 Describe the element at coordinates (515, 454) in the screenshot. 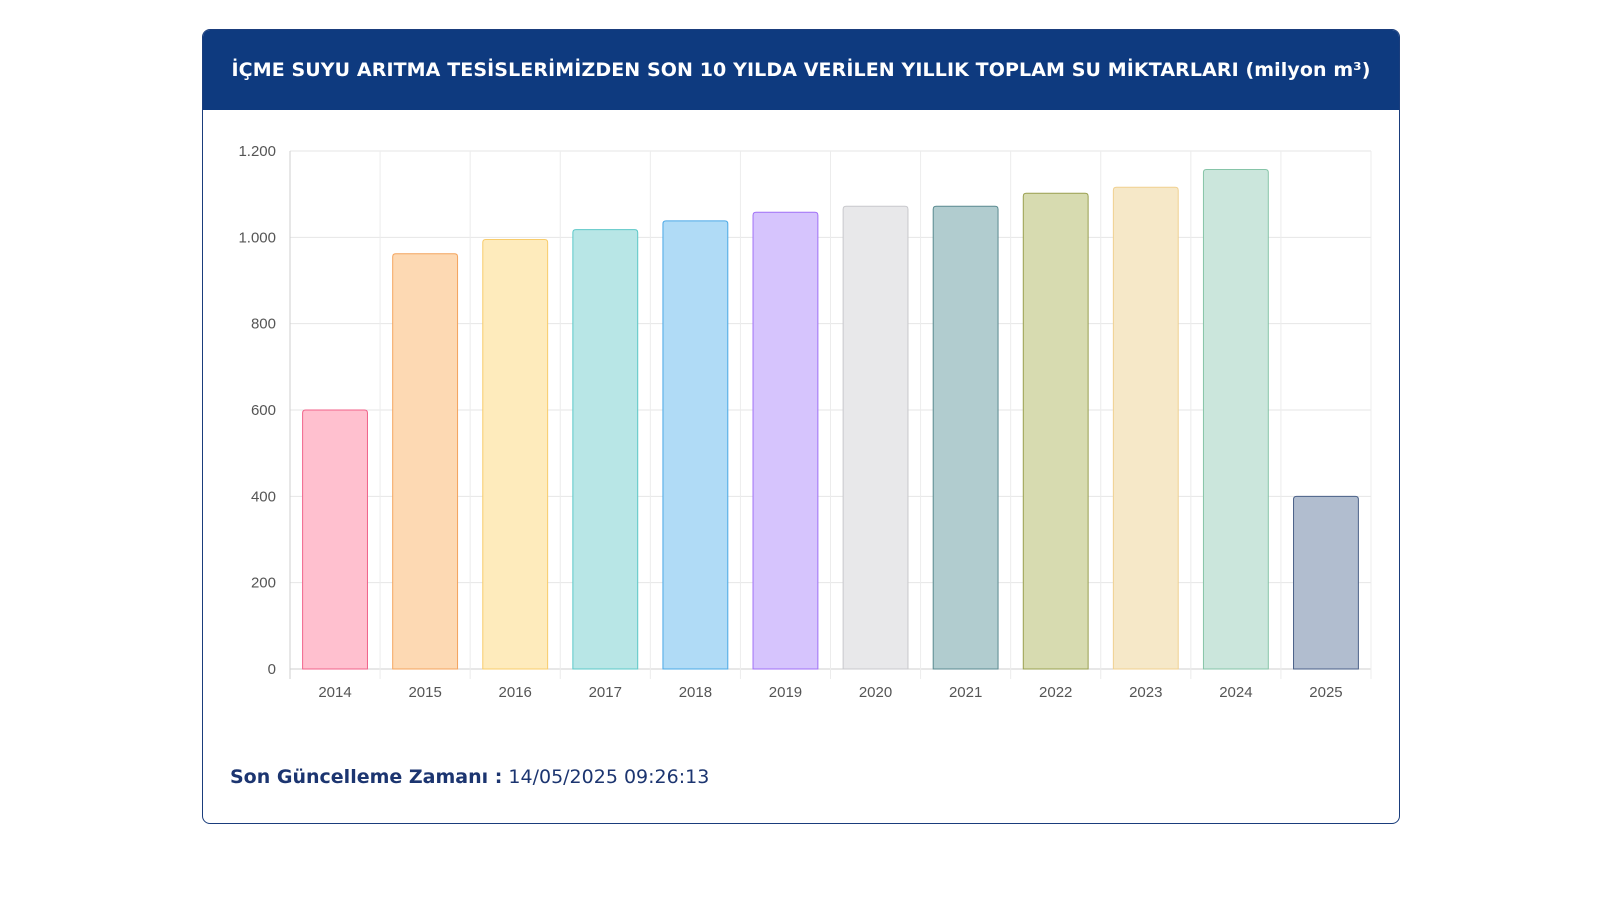

I see `bar-2016` at that location.